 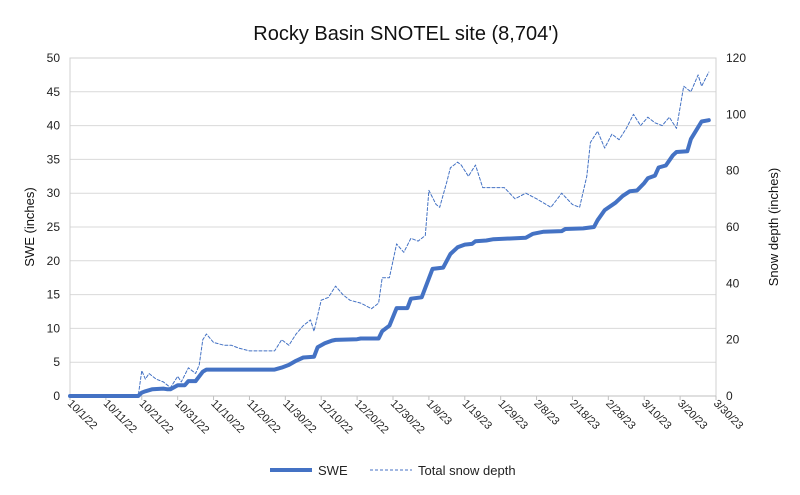 I want to click on y-left-tick-label: 50, so click(x=54, y=58).